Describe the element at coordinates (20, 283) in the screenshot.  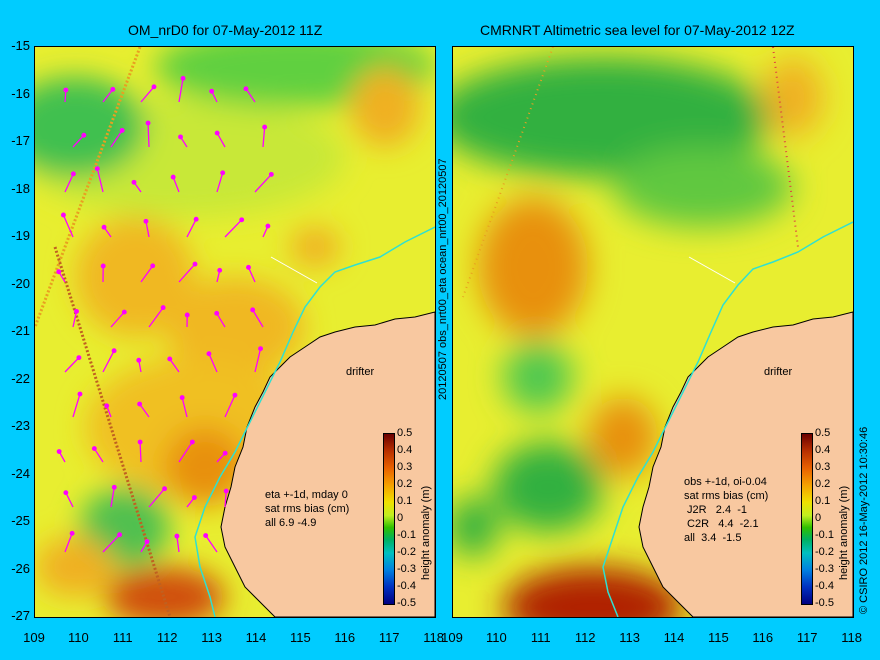
I see `y-tick-label: -20` at that location.